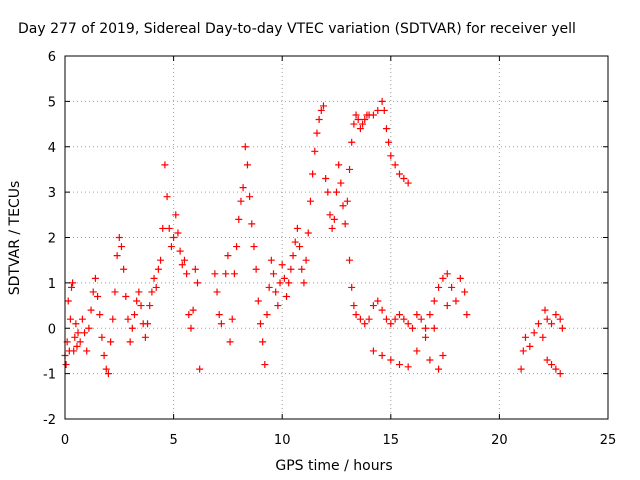  Describe the element at coordinates (52, 284) in the screenshot. I see `y-tick-label: 1` at that location.